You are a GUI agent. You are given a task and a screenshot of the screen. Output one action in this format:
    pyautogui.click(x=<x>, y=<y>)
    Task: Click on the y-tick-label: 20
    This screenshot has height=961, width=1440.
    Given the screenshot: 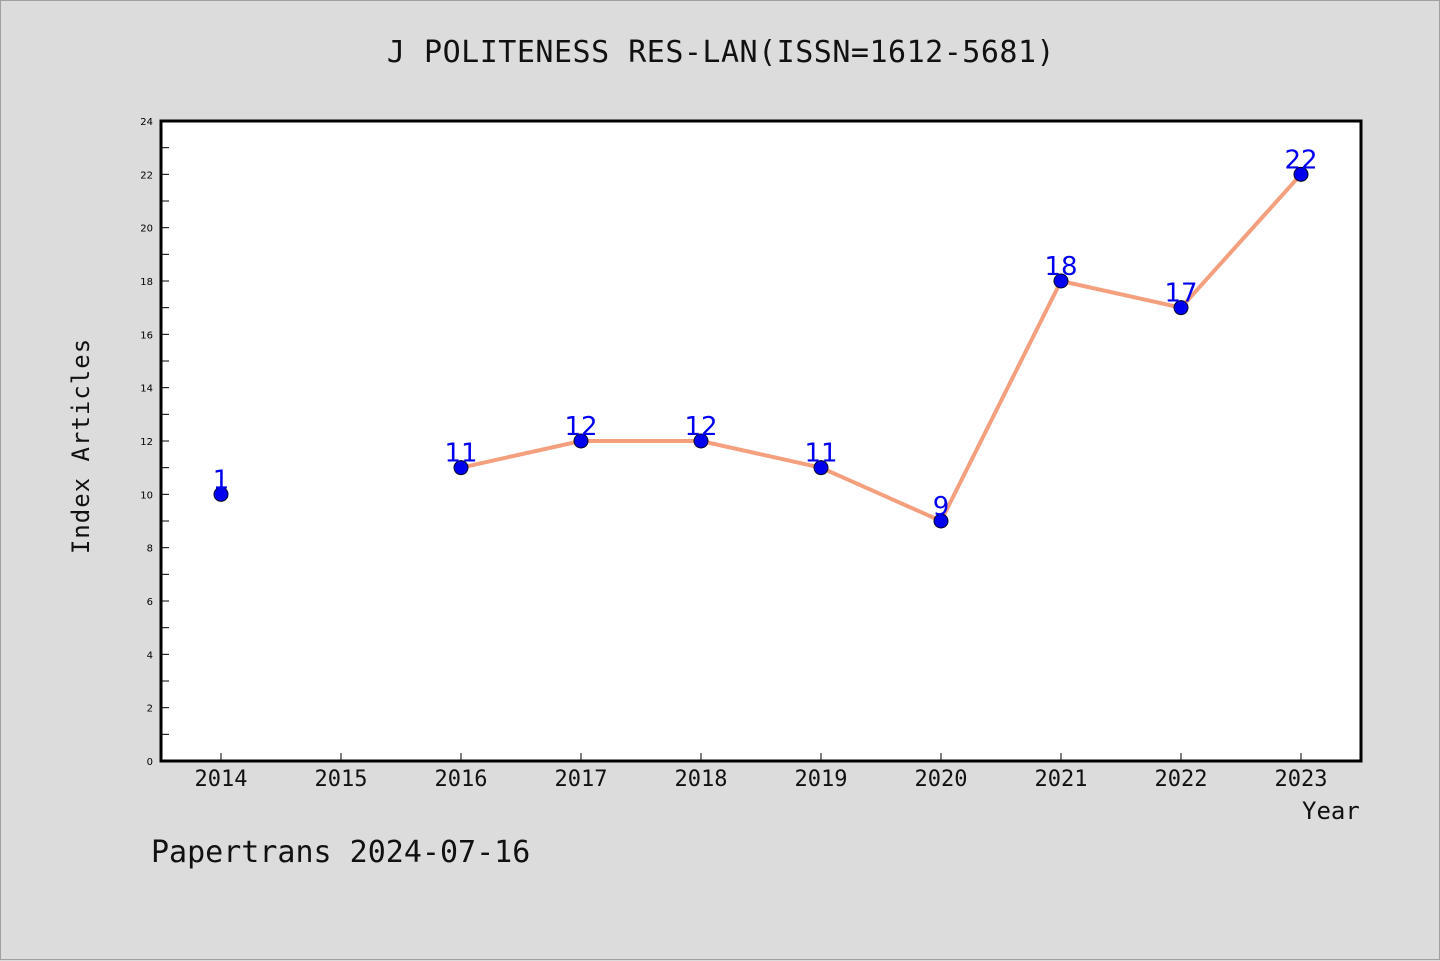 What is the action you would take?
    pyautogui.click(x=146, y=229)
    